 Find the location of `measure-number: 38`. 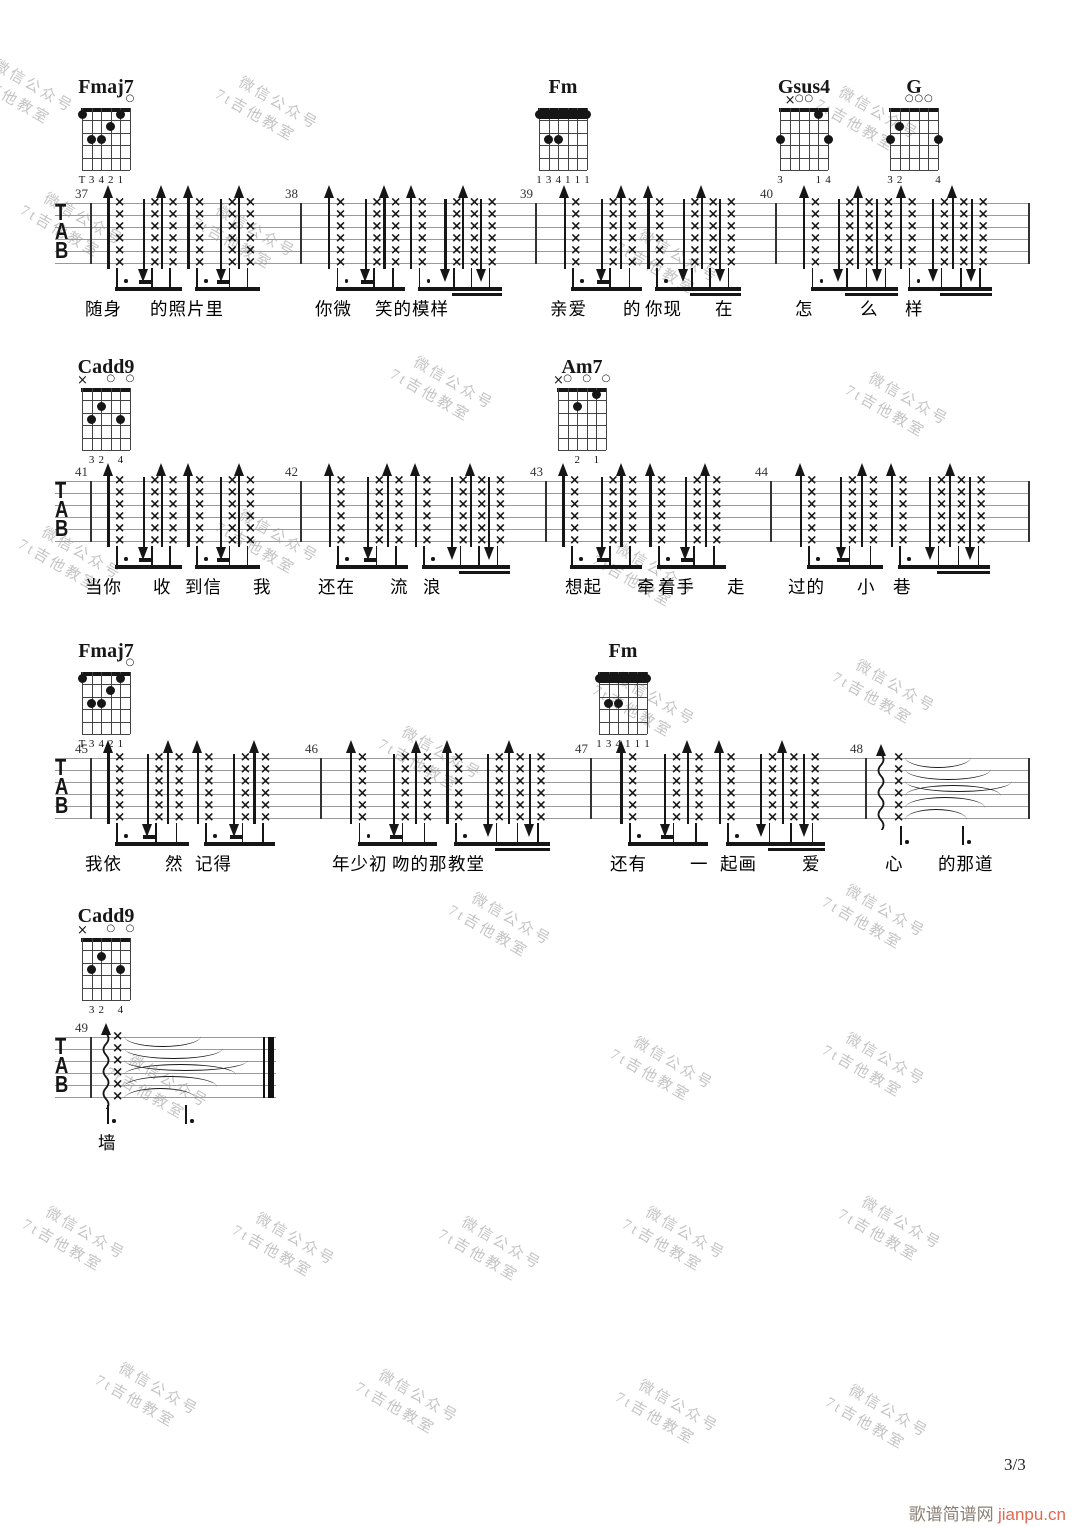

measure-number: 38 is located at coordinates (291, 193).